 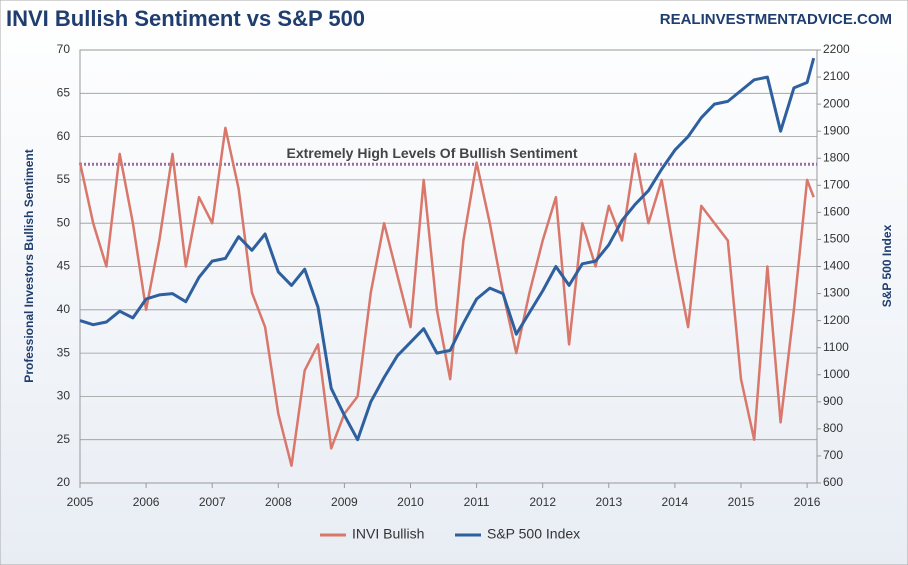 What do you see at coordinates (344, 502) in the screenshot?
I see `x-tick-label: 2009` at bounding box center [344, 502].